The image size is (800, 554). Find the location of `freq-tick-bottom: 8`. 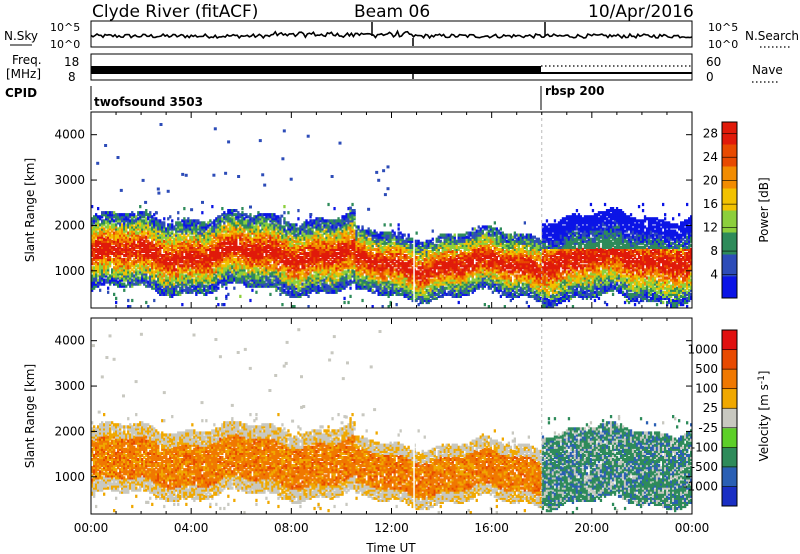

freq-tick-bottom: 8 is located at coordinates (72, 77).